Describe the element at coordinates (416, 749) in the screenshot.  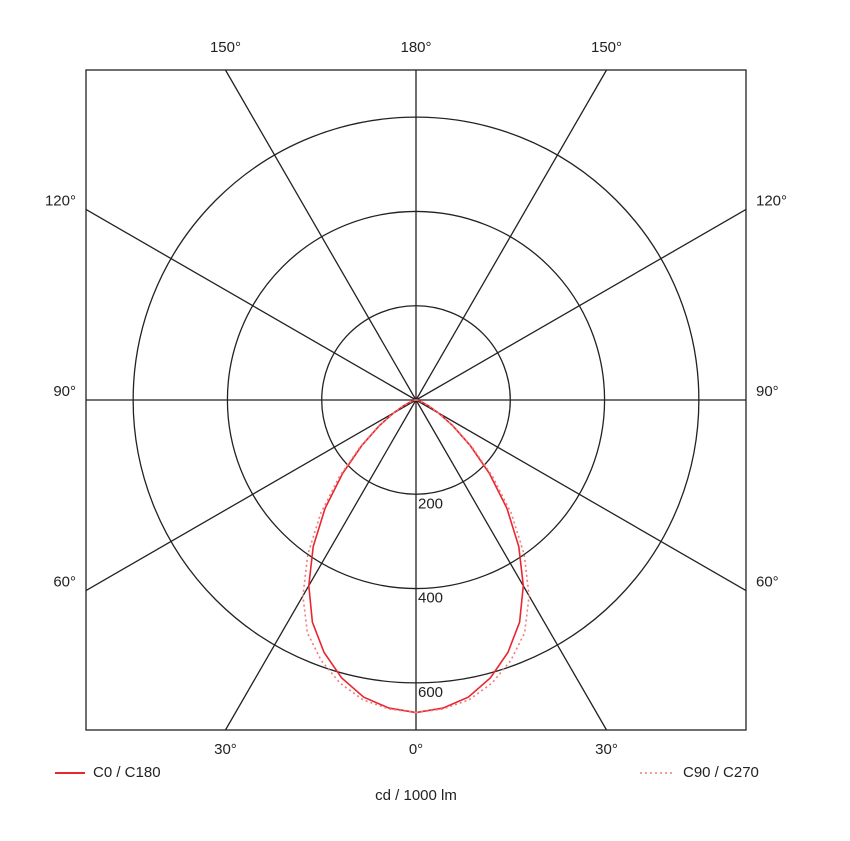
I see `angle-label: 0°` at that location.